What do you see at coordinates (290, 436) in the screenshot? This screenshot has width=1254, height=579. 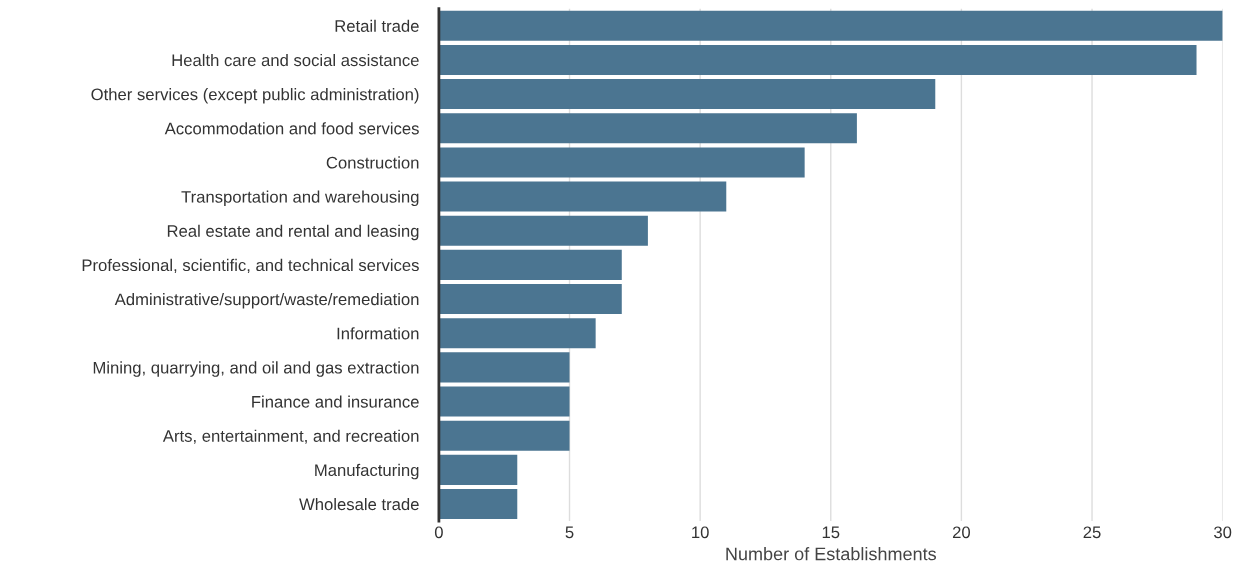 I see `y-tick-label: Arts, entertainment, and recreation` at bounding box center [290, 436].